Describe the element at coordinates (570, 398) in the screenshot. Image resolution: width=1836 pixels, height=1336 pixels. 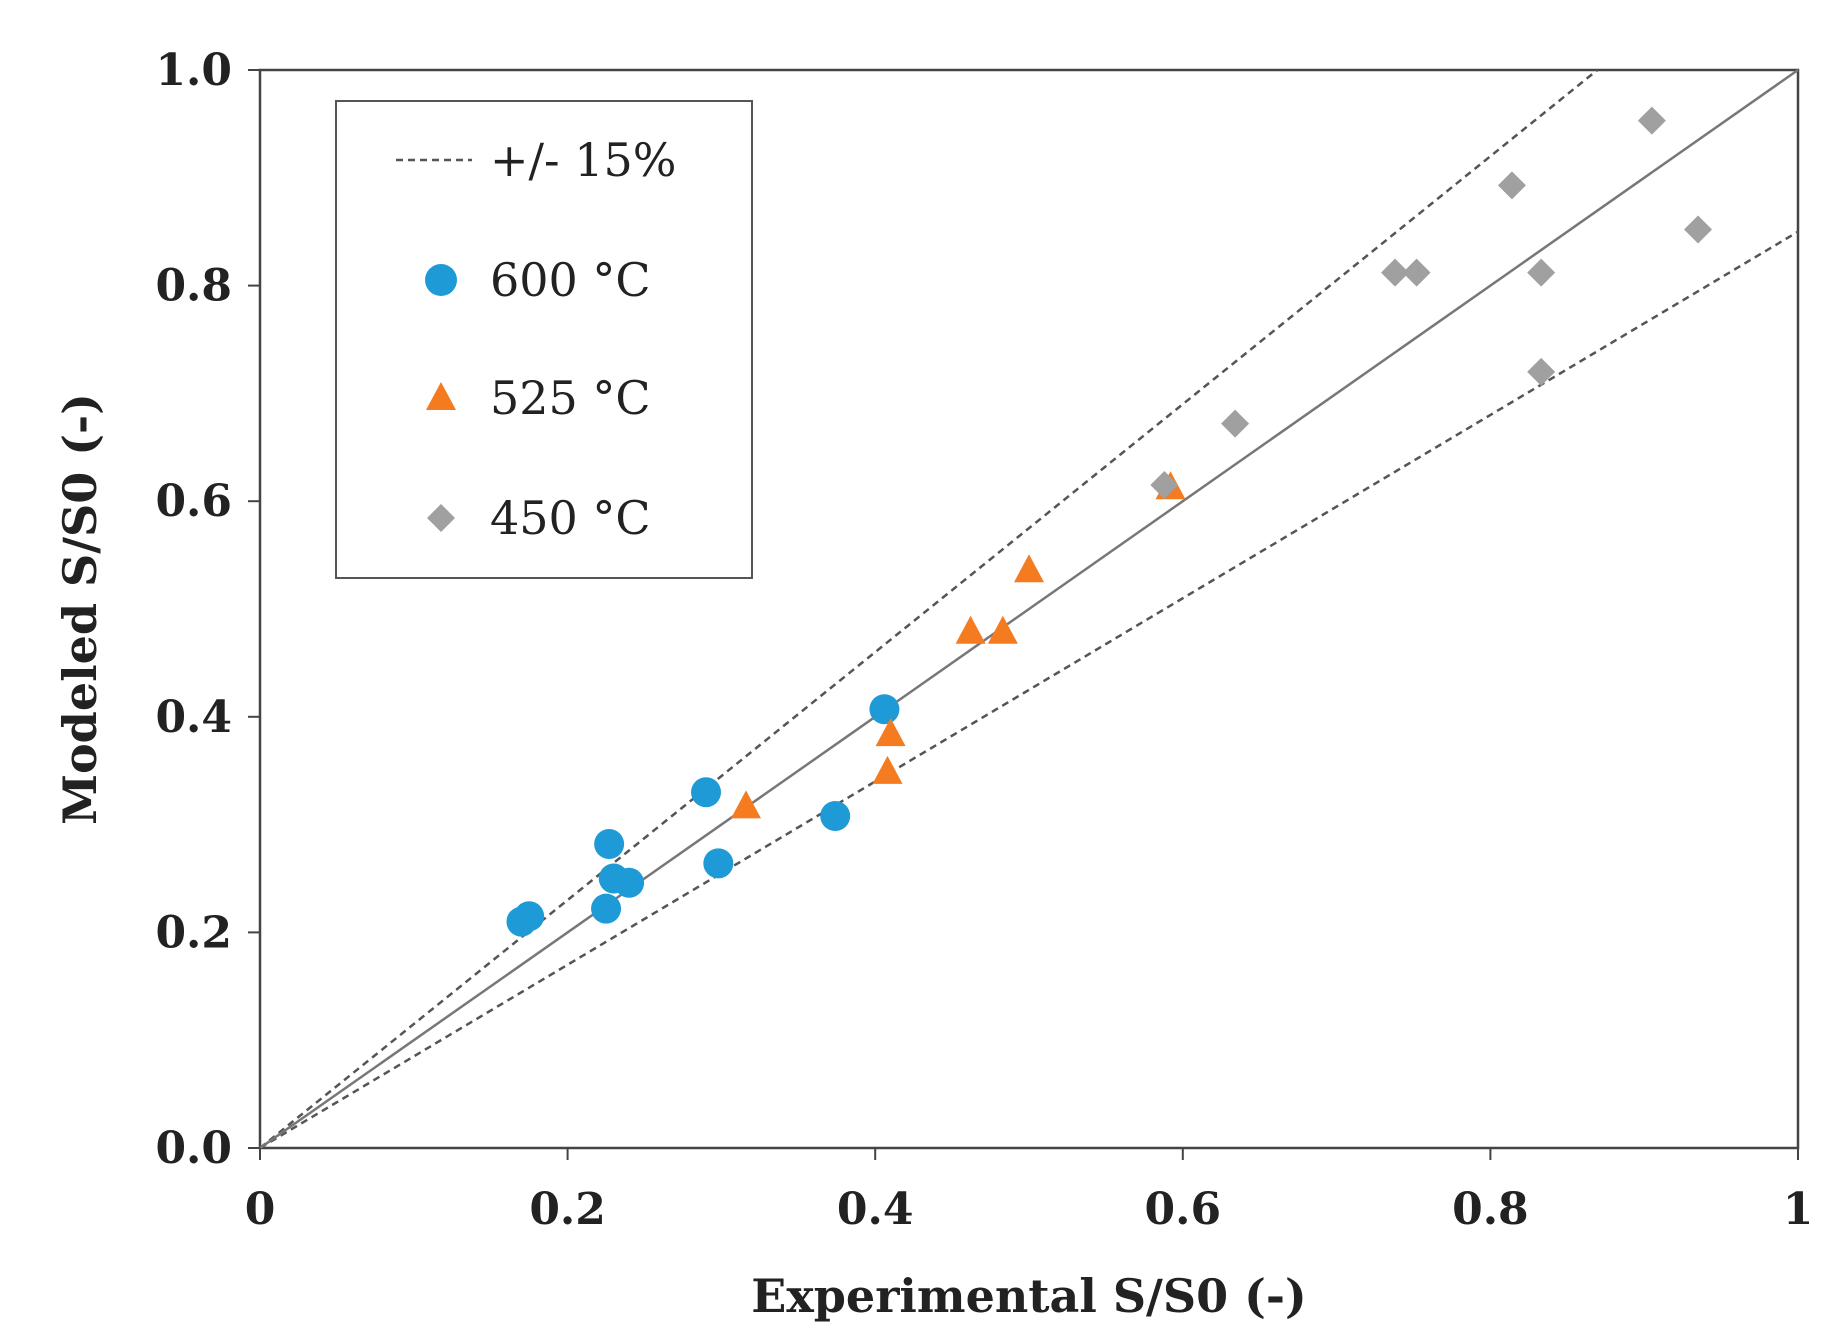
I see `legend-label-525: 525 °C` at that location.